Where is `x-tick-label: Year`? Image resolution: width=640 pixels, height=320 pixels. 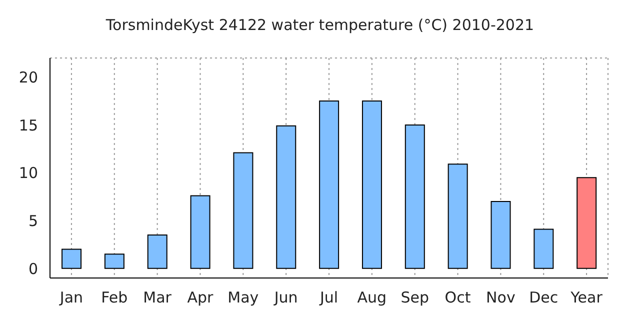 x-tick-label: Year is located at coordinates (587, 297).